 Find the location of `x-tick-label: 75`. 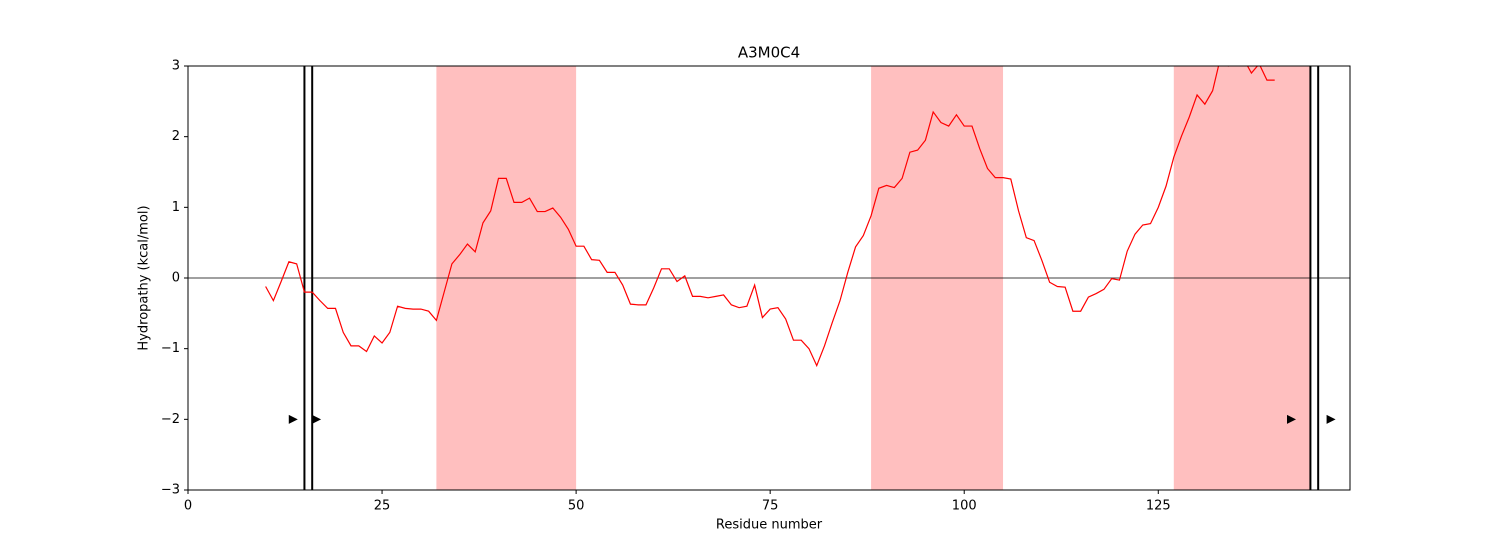

x-tick-label: 75 is located at coordinates (770, 506).